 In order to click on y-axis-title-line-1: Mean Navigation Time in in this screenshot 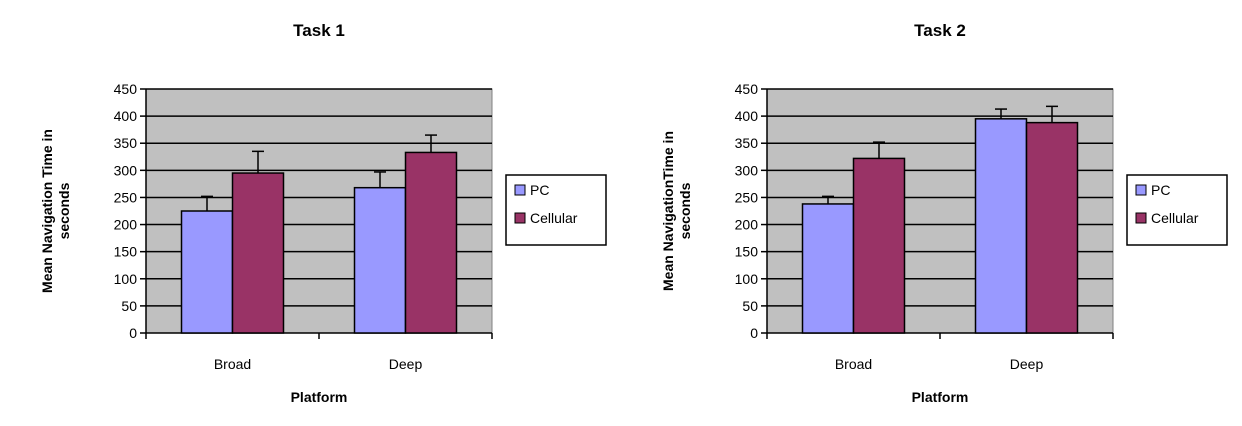, I will do `click(47, 211)`.